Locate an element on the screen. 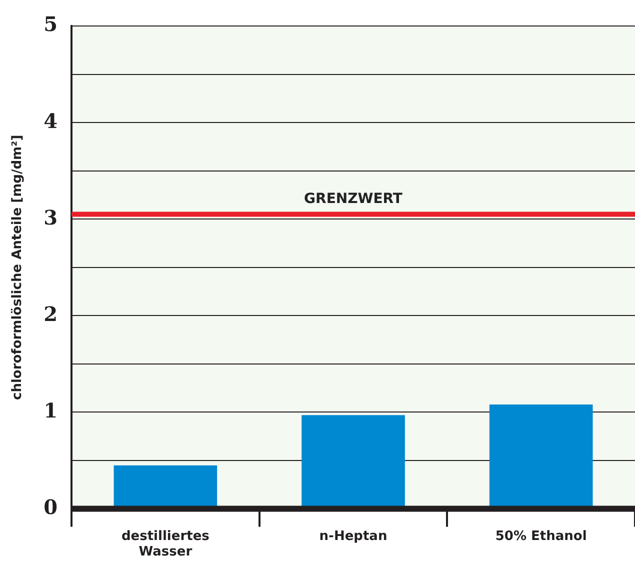 The image size is (635, 562). ref-line-label: GRENZWERT is located at coordinates (353, 198).